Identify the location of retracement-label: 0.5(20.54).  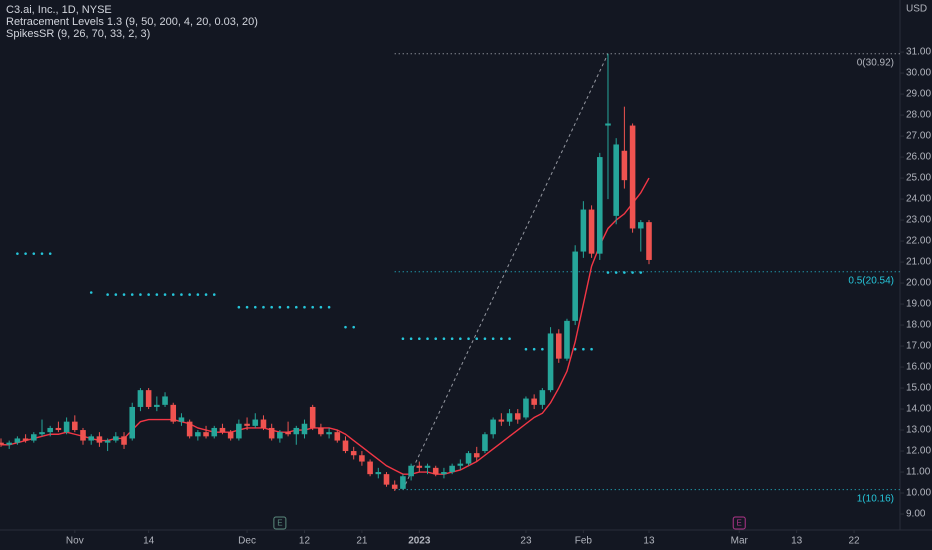
(871, 280).